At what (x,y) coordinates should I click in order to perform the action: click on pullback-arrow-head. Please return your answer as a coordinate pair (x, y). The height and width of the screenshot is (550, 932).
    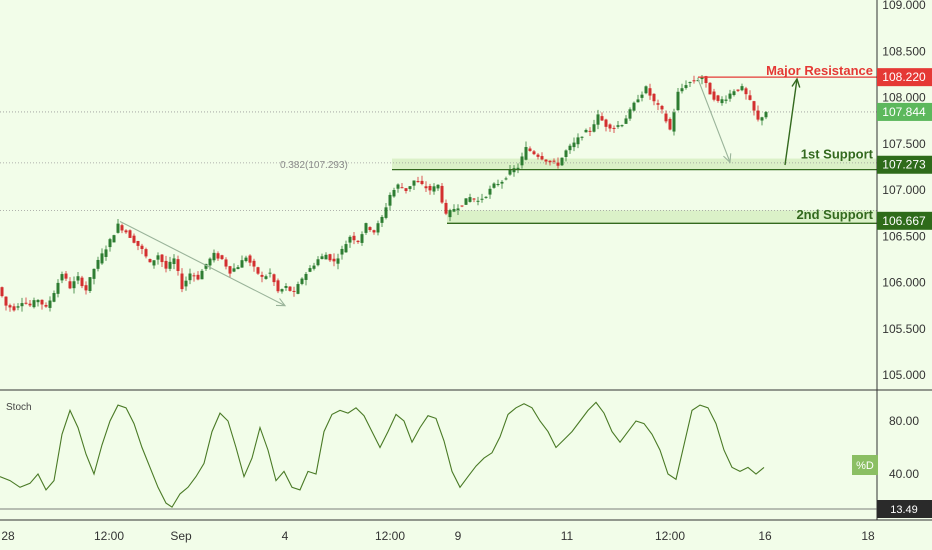
    Looking at the image, I should click on (727, 158).